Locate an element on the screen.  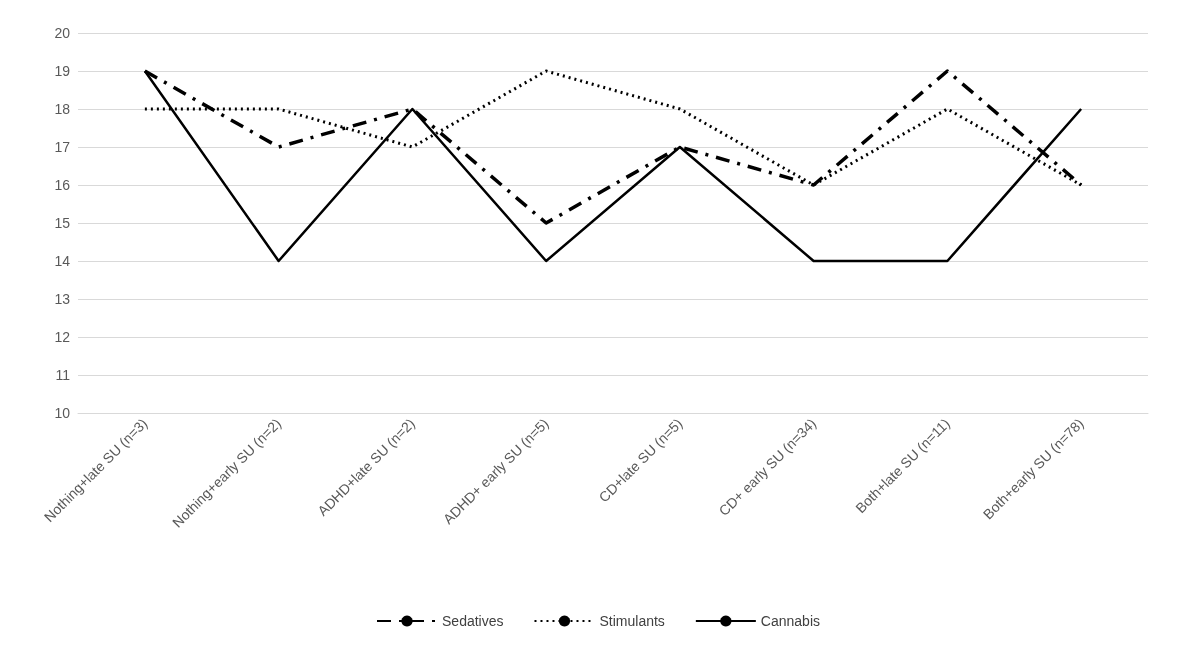
y-tick-label: 11 is located at coordinates (63, 375).